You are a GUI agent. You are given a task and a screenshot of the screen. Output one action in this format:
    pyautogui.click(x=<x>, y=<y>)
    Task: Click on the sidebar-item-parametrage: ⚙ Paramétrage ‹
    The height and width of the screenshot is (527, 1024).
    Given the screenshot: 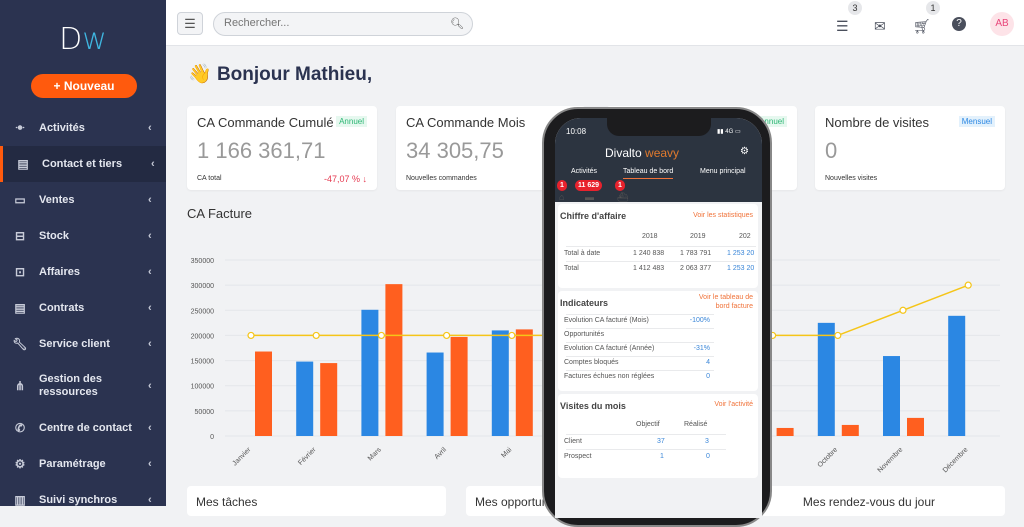 What is the action you would take?
    pyautogui.click(x=83, y=464)
    